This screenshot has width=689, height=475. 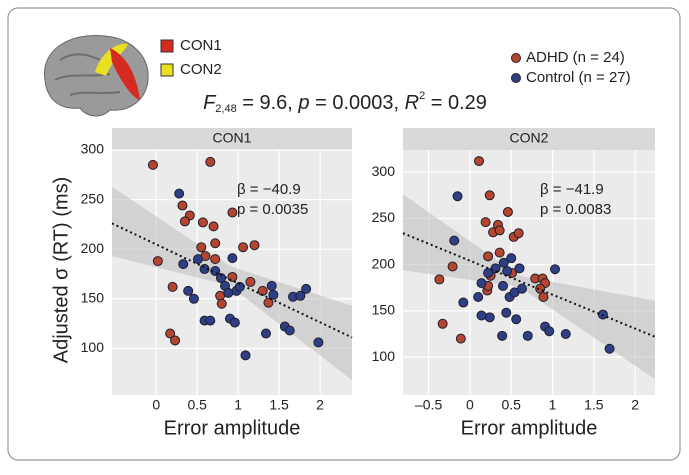 What do you see at coordinates (225, 109) in the screenshot?
I see `stats-part: 2,48` at bounding box center [225, 109].